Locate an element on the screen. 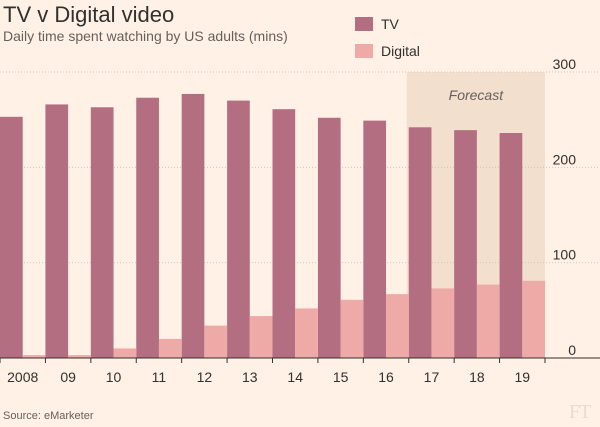 The image size is (600, 427). forecast-label: Forecast is located at coordinates (477, 95).